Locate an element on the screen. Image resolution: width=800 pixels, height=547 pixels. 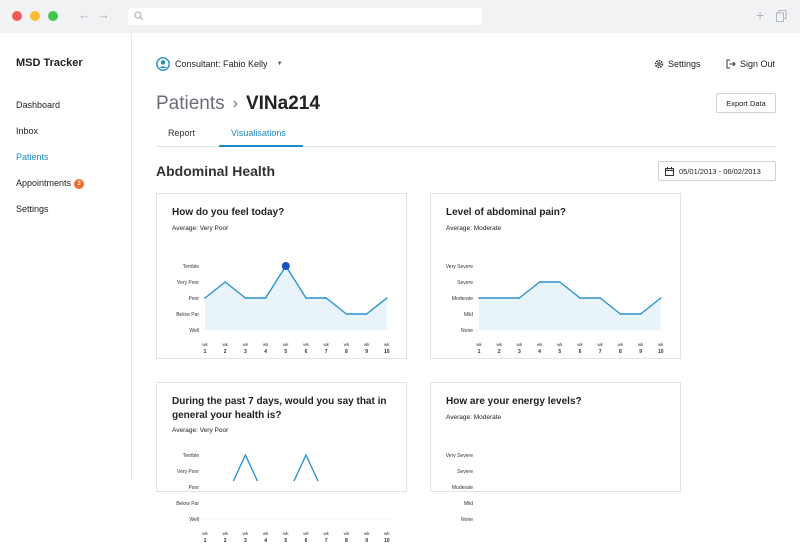
y-tick-label: Very Poor is located at coordinates (188, 283).